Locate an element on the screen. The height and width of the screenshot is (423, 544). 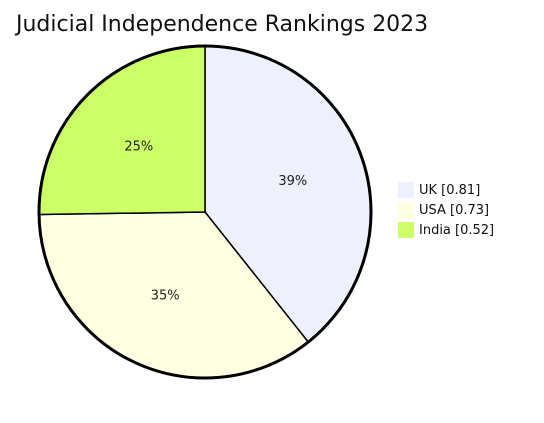
legend: UK [0.81] USA [0.73] India [0.52] is located at coordinates (446, 210).